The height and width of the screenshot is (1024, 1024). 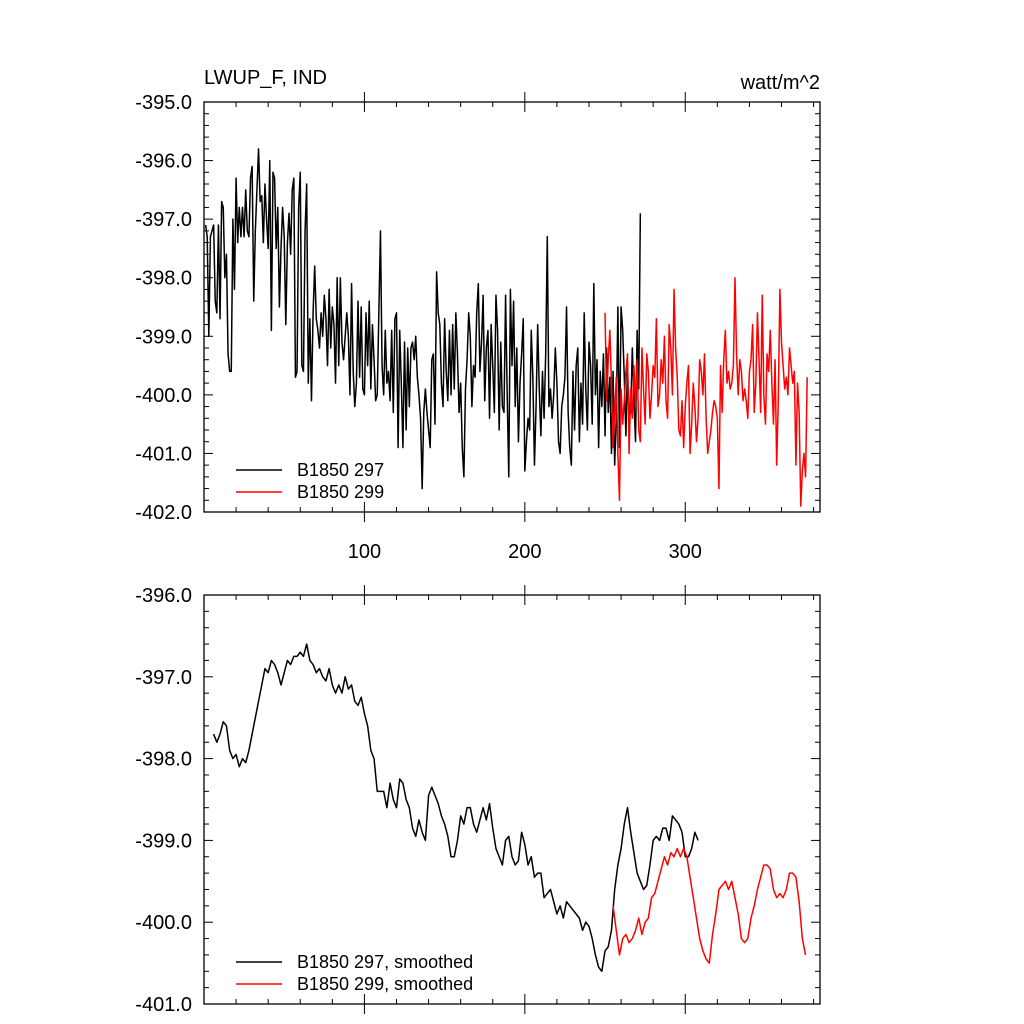 What do you see at coordinates (340, 492) in the screenshot?
I see `legend-label: B1850 299` at bounding box center [340, 492].